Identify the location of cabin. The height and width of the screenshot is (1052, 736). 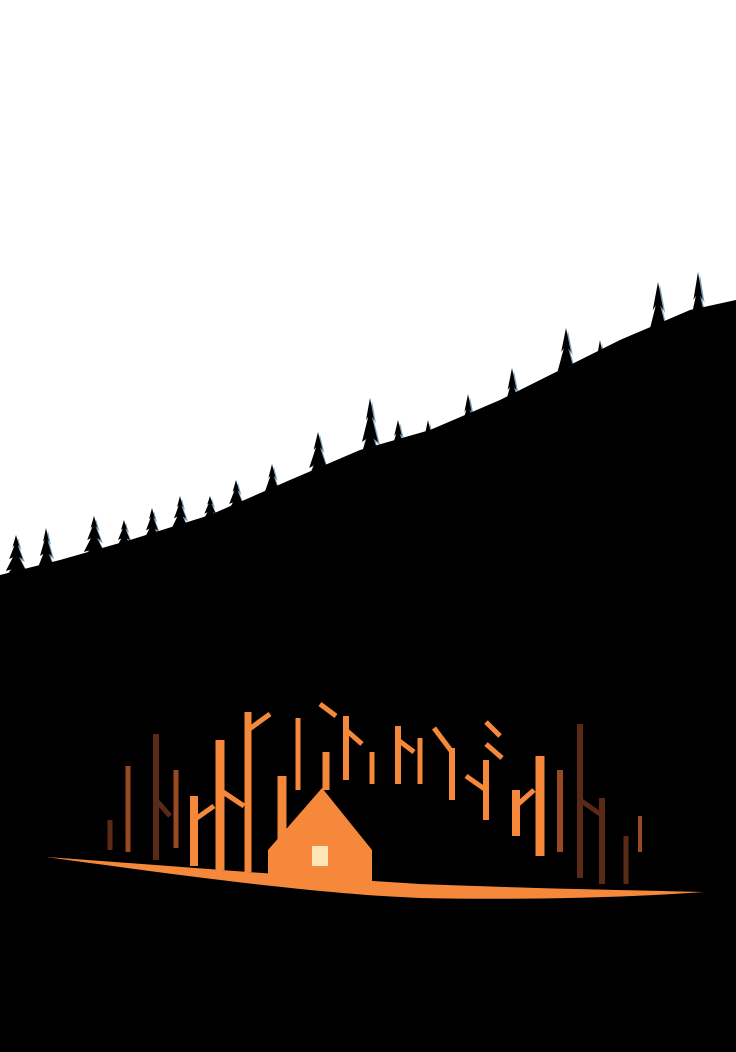
(320, 837).